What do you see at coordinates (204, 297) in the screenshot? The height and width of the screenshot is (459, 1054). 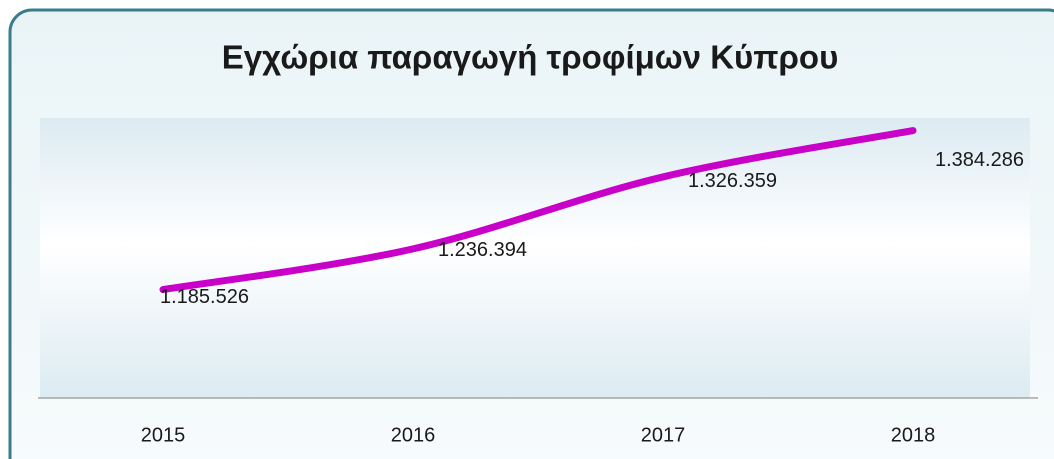 I see `data-label: 1.185.526` at bounding box center [204, 297].